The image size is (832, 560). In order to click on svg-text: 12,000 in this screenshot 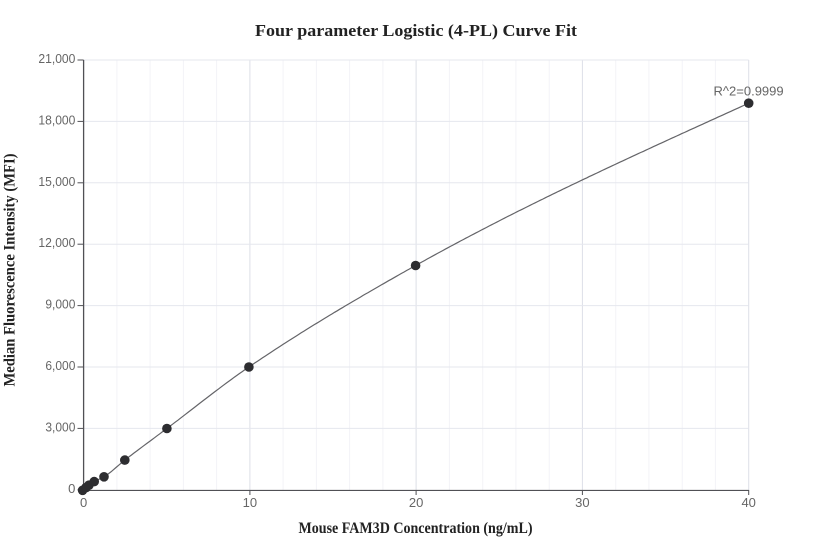, I will do `click(56, 242)`.